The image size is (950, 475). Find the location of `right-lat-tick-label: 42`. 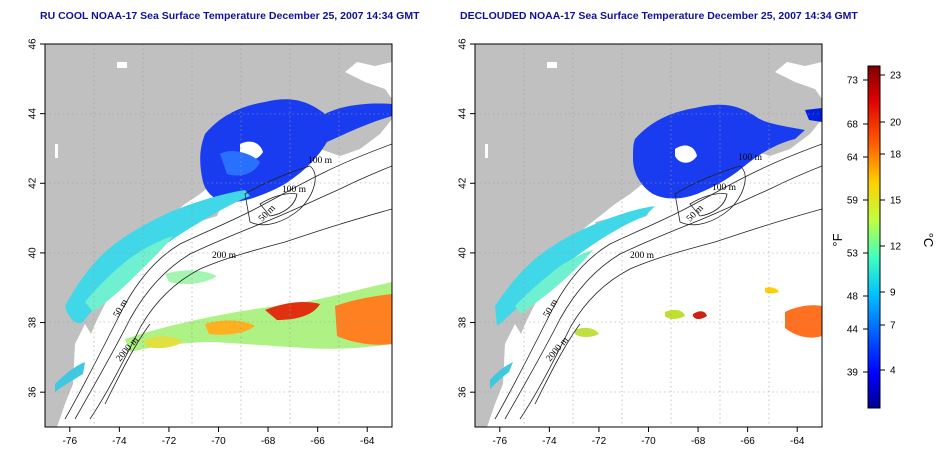

right-lat-tick-label: 42 is located at coordinates (463, 183).